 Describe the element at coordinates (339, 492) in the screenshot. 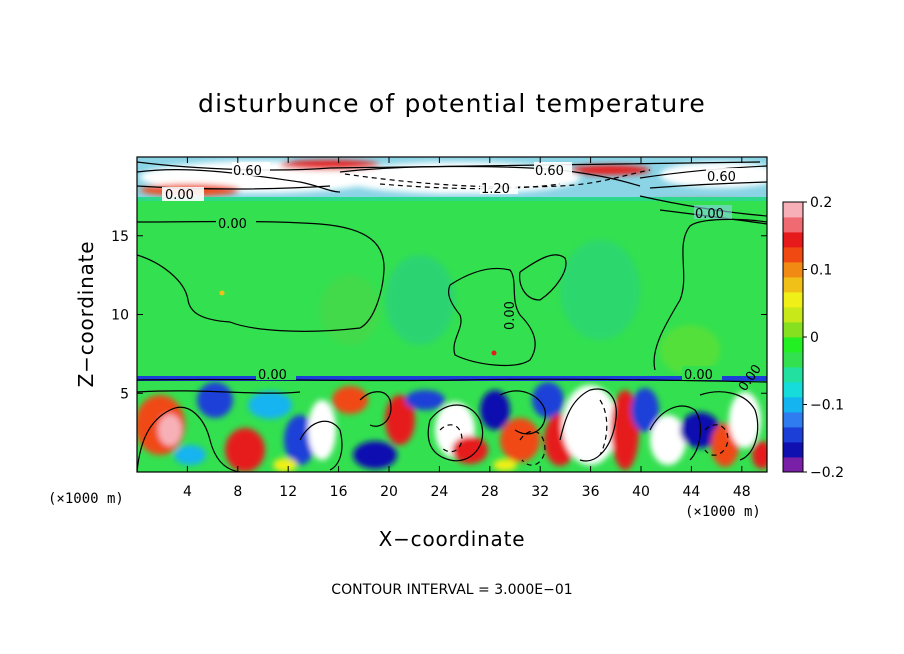

I see `x-tick-label: 16` at that location.